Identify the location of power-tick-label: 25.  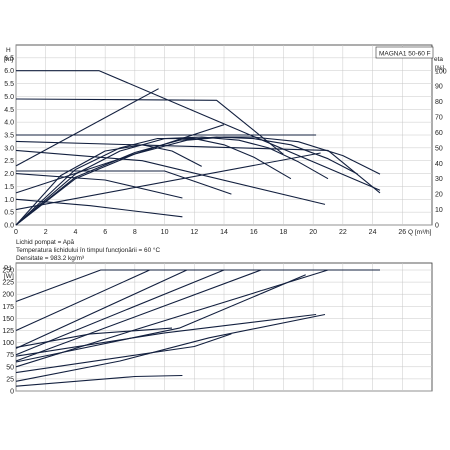
(10, 379).